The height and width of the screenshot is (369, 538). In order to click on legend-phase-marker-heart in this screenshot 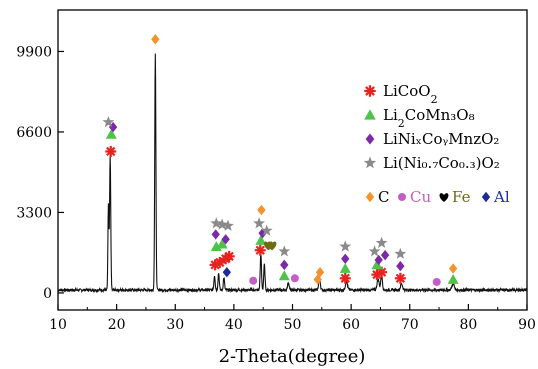, I will do `click(444, 197)`.